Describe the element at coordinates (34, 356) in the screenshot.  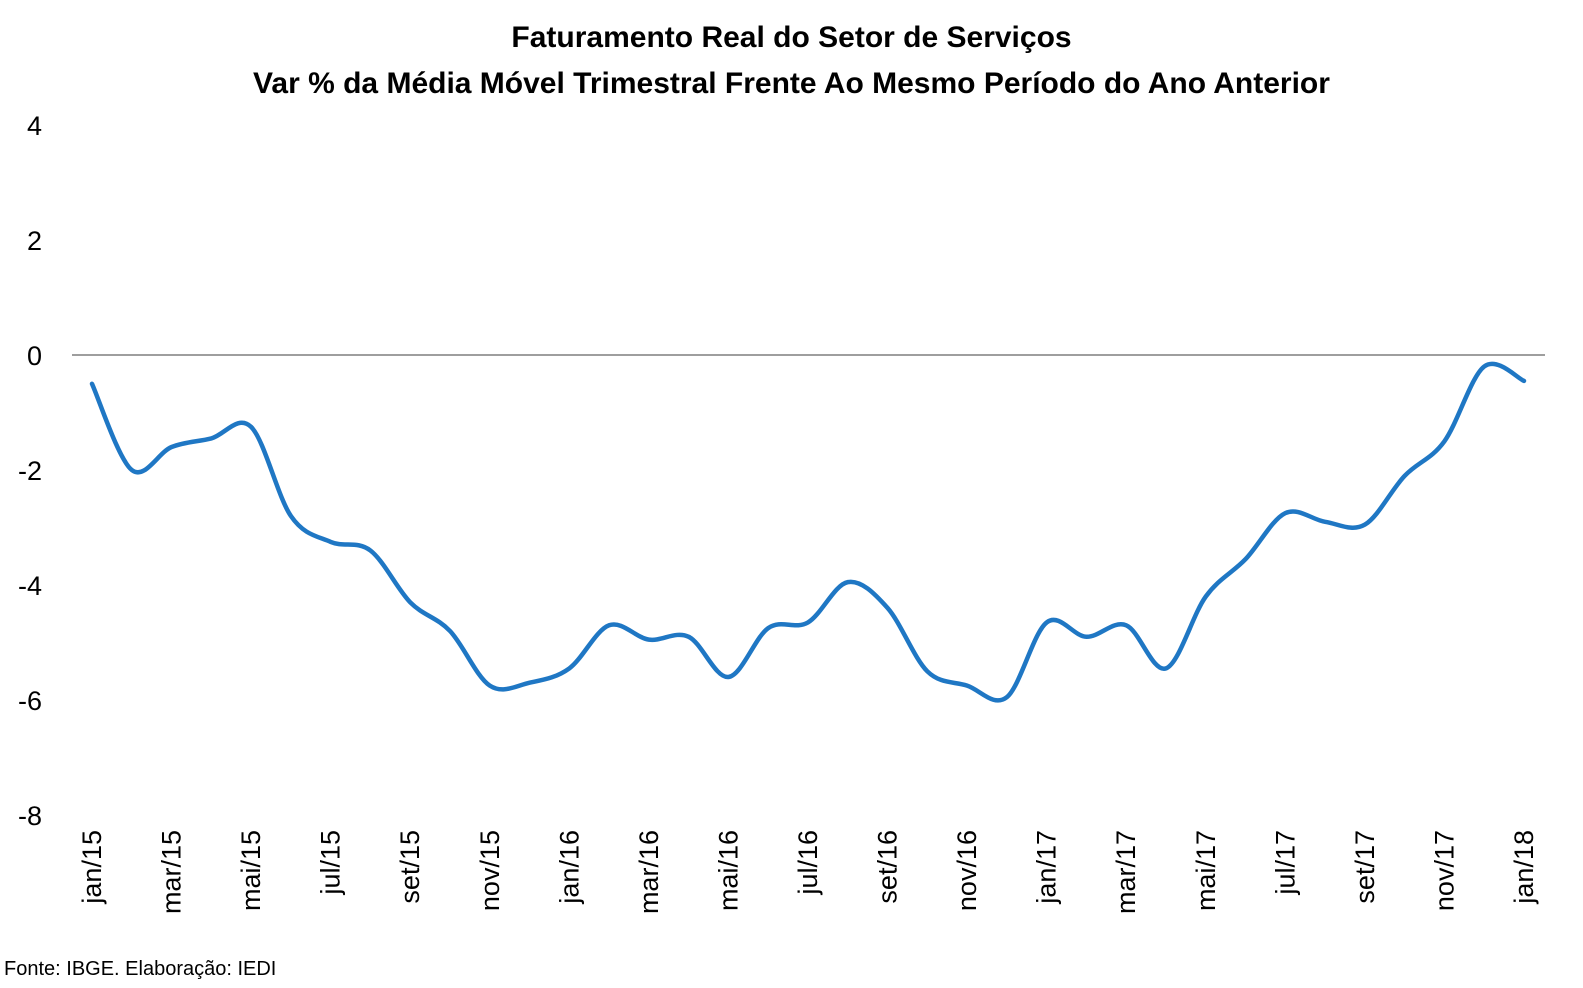
I see `y-tick-label: 0` at that location.